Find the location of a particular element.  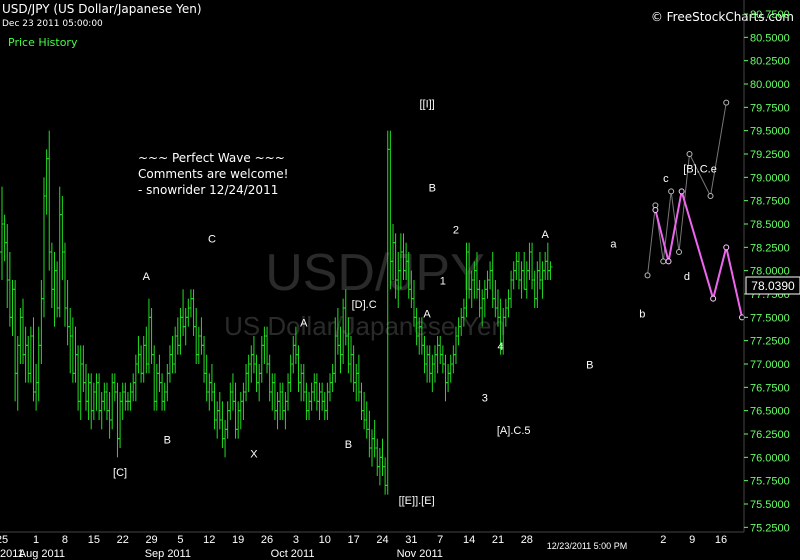

x-tick-label: 29 is located at coordinates (151, 540).